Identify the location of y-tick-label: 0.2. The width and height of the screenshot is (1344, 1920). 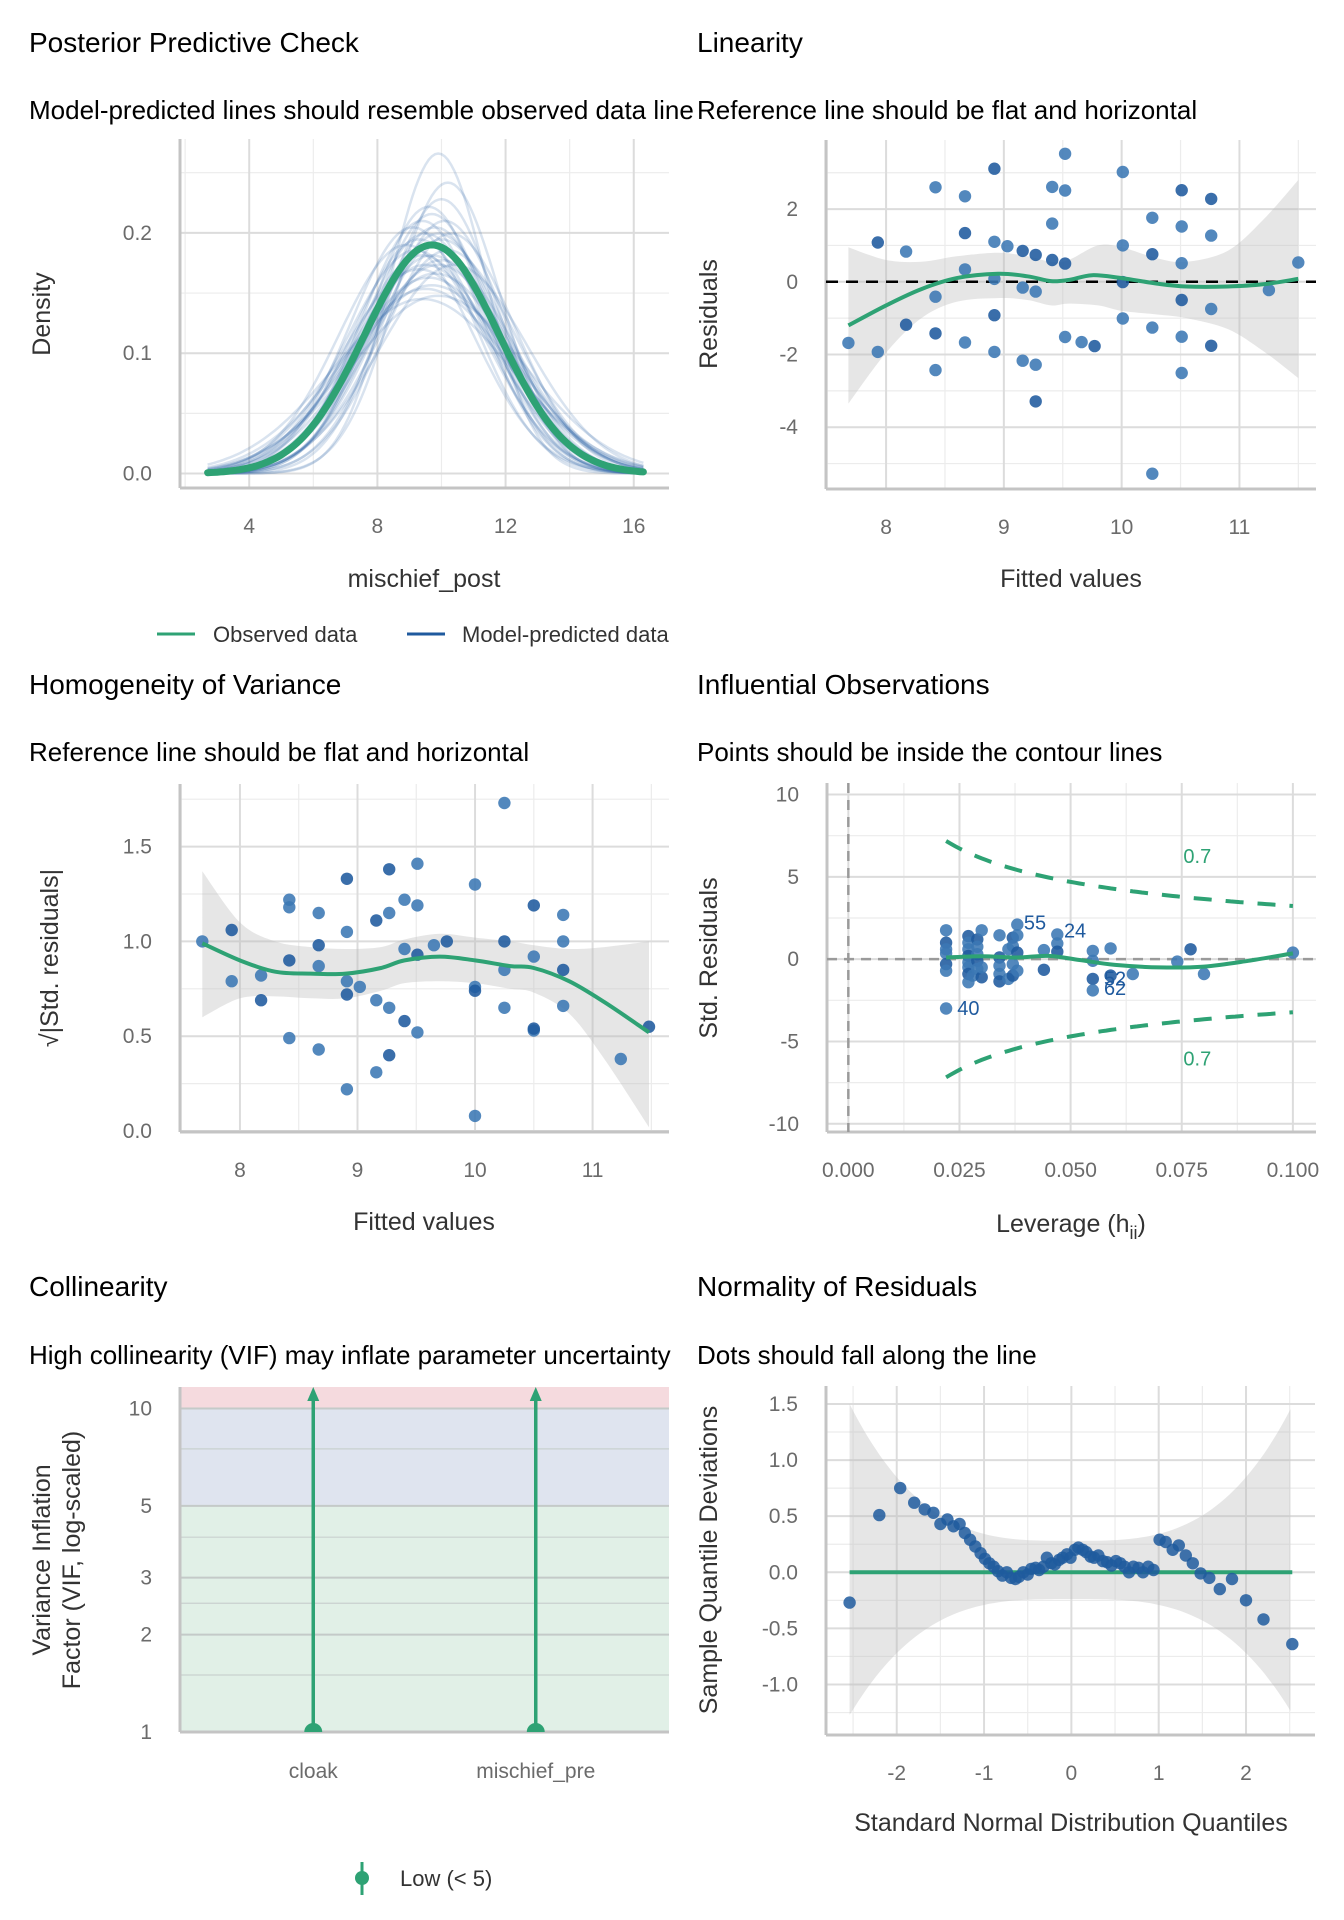
(137, 233).